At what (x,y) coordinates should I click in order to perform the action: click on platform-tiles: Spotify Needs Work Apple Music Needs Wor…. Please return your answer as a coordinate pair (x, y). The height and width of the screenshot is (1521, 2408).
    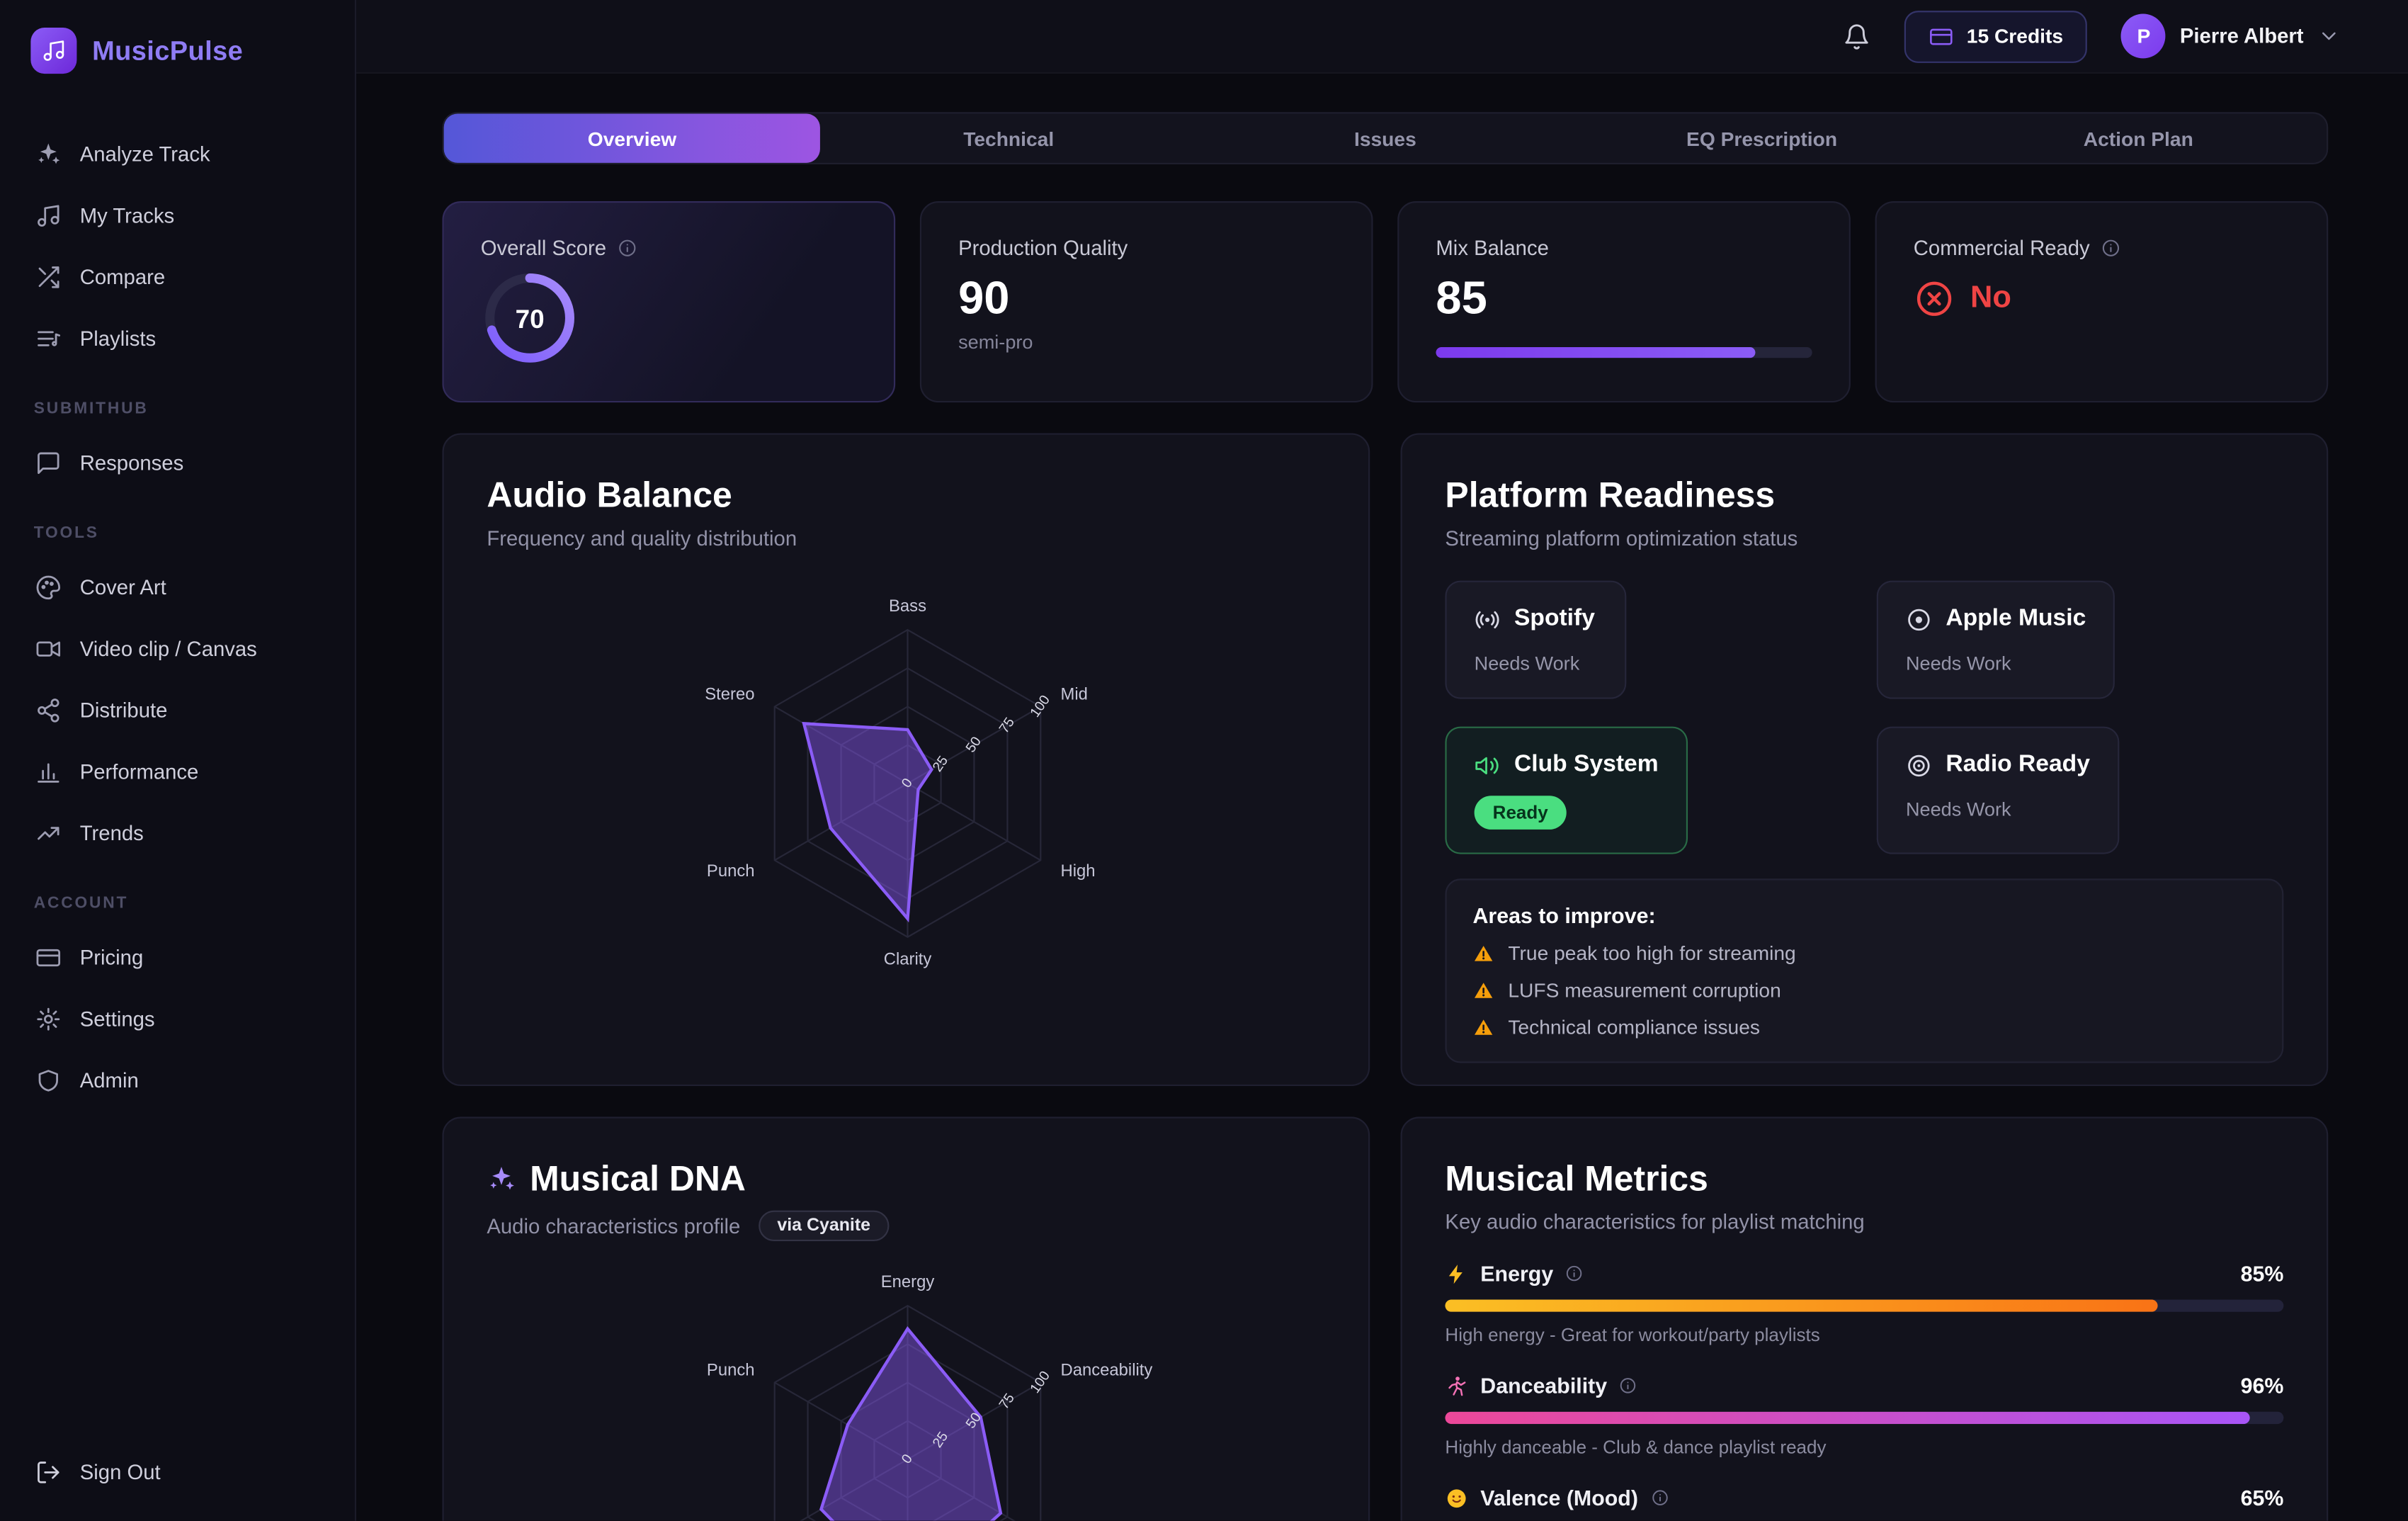
    Looking at the image, I should click on (1864, 717).